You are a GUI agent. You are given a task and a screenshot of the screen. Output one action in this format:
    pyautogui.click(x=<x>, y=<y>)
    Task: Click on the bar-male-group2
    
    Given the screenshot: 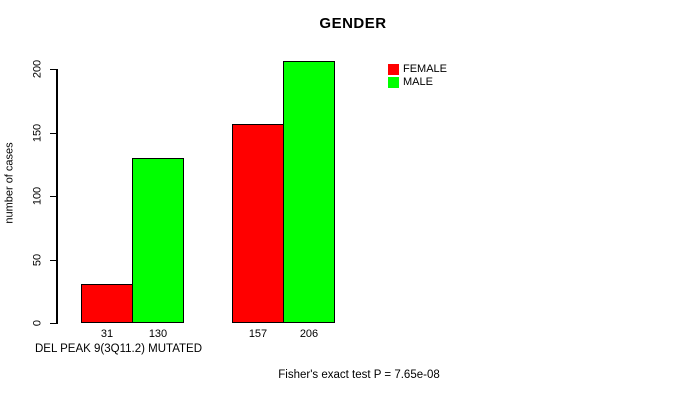 What is the action you would take?
    pyautogui.click(x=309, y=192)
    